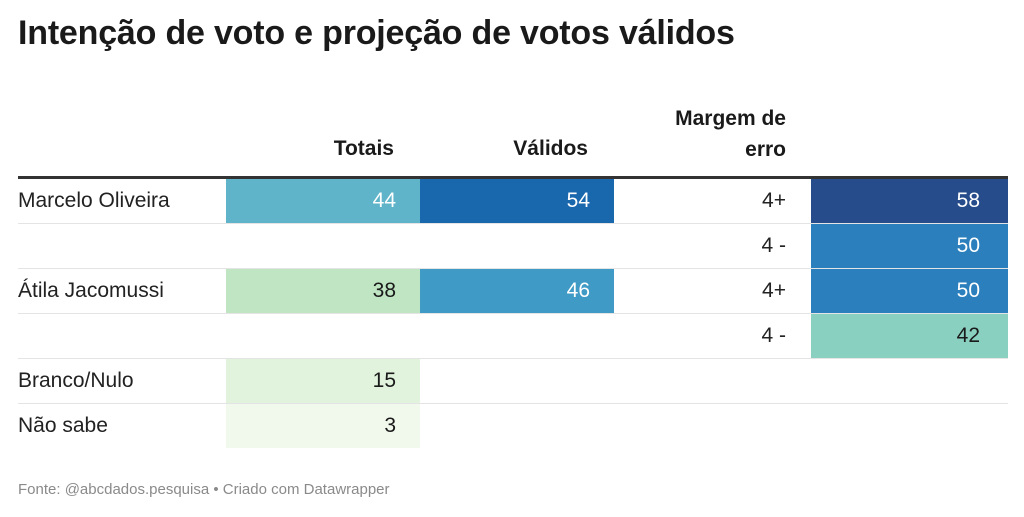 Image resolution: width=1024 pixels, height=517 pixels. What do you see at coordinates (76, 380) in the screenshot?
I see `row-label: Branco/Nulo` at bounding box center [76, 380].